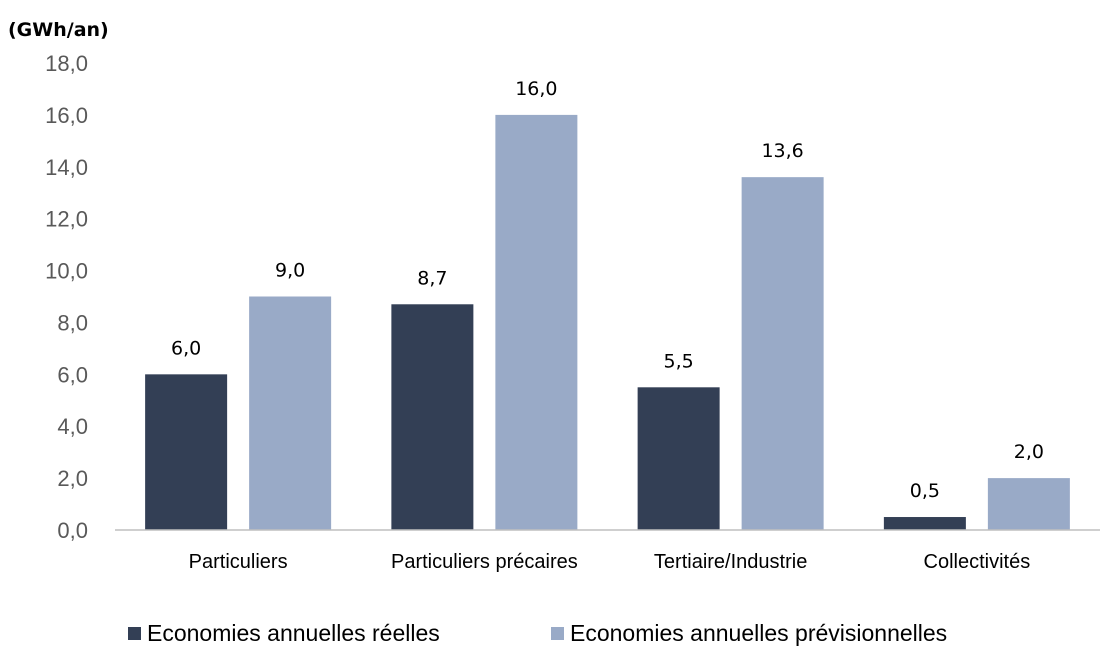  Describe the element at coordinates (72, 530) in the screenshot. I see `y-tick-label: 0,0` at that location.